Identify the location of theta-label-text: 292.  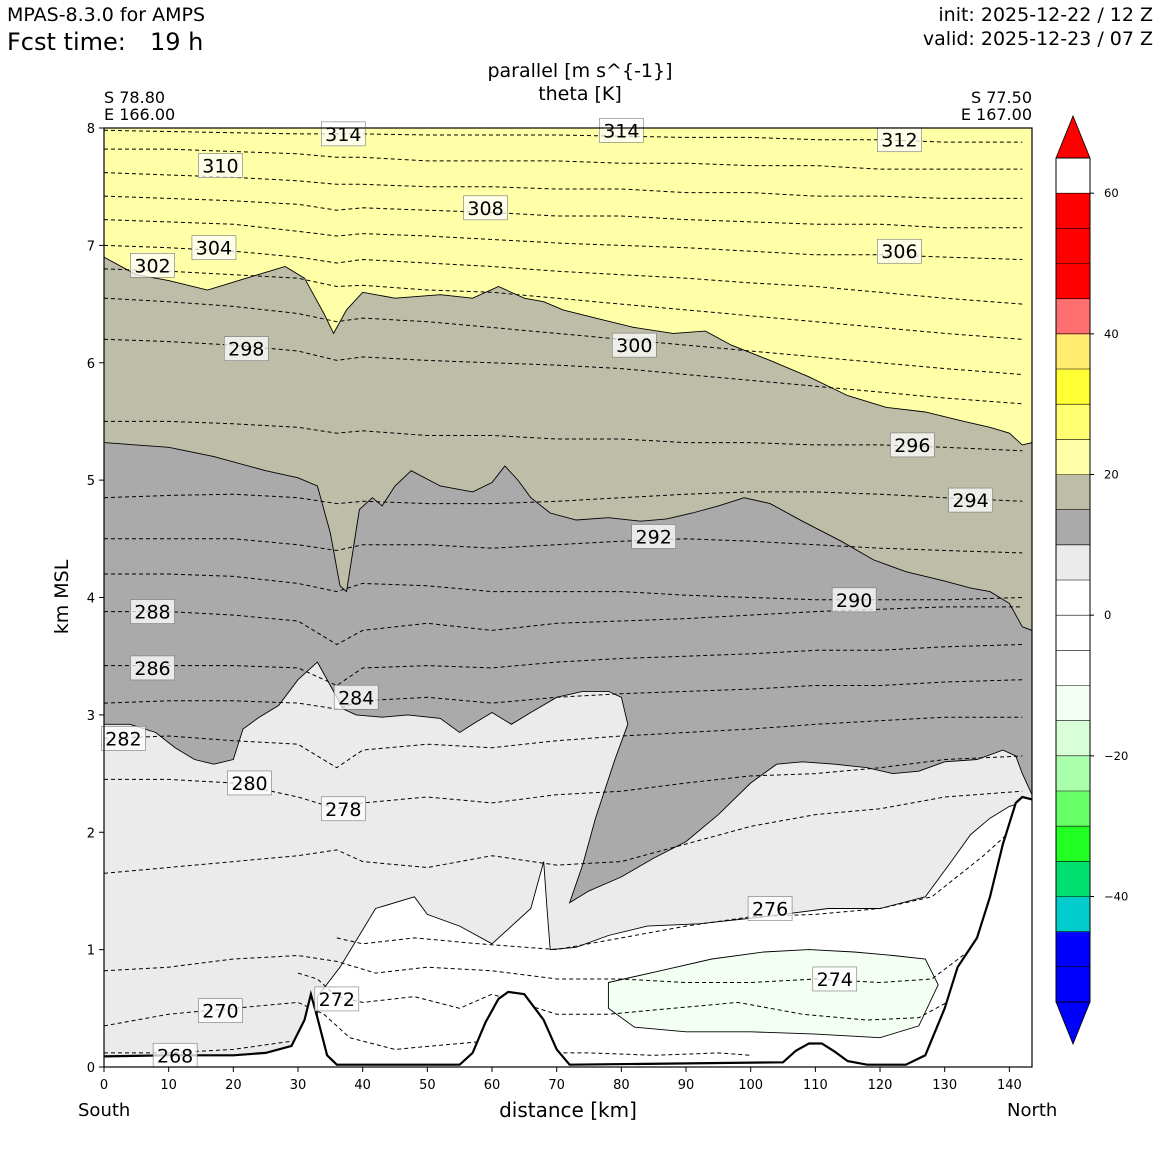
(654, 537).